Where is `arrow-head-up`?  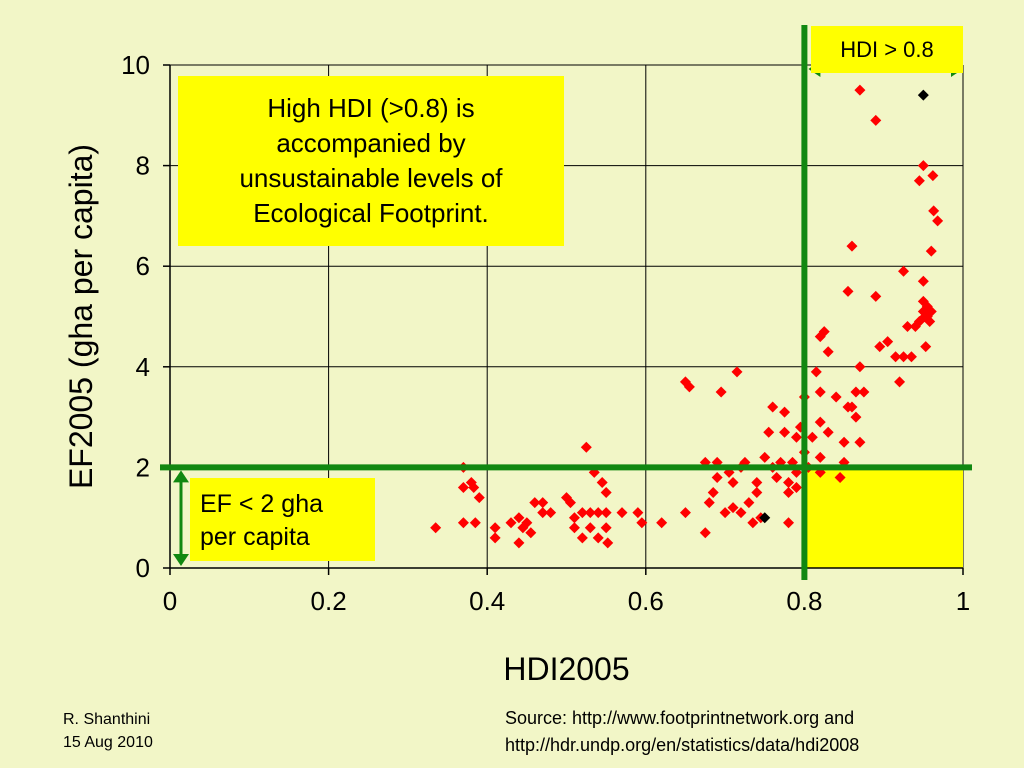
arrow-head-up is located at coordinates (181, 476).